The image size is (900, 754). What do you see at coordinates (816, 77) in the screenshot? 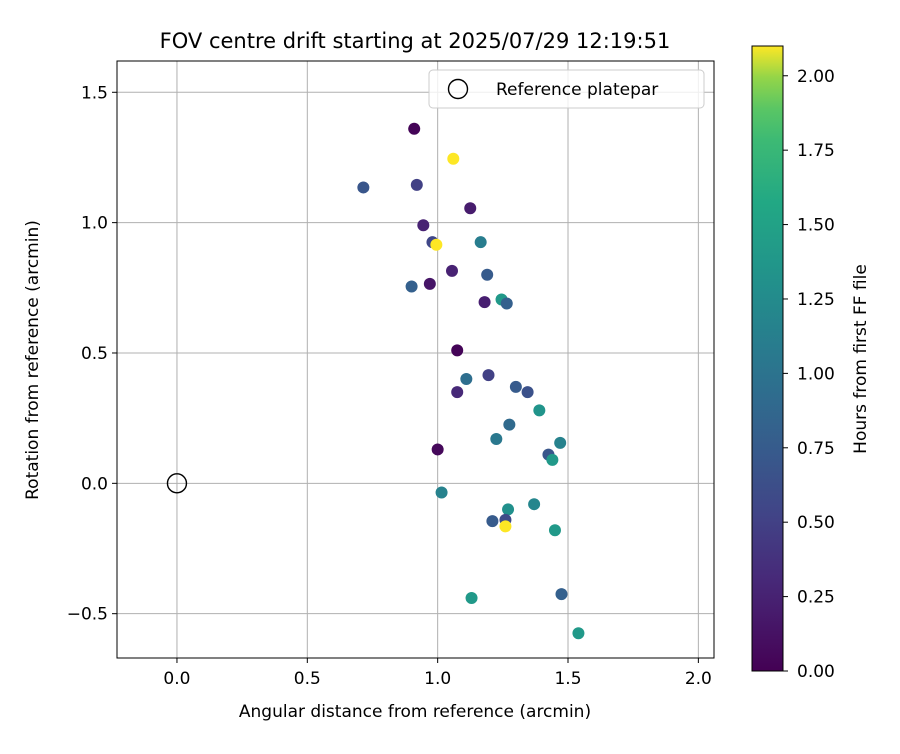
I see `colorbar-tick-label: 2.00` at bounding box center [816, 77].